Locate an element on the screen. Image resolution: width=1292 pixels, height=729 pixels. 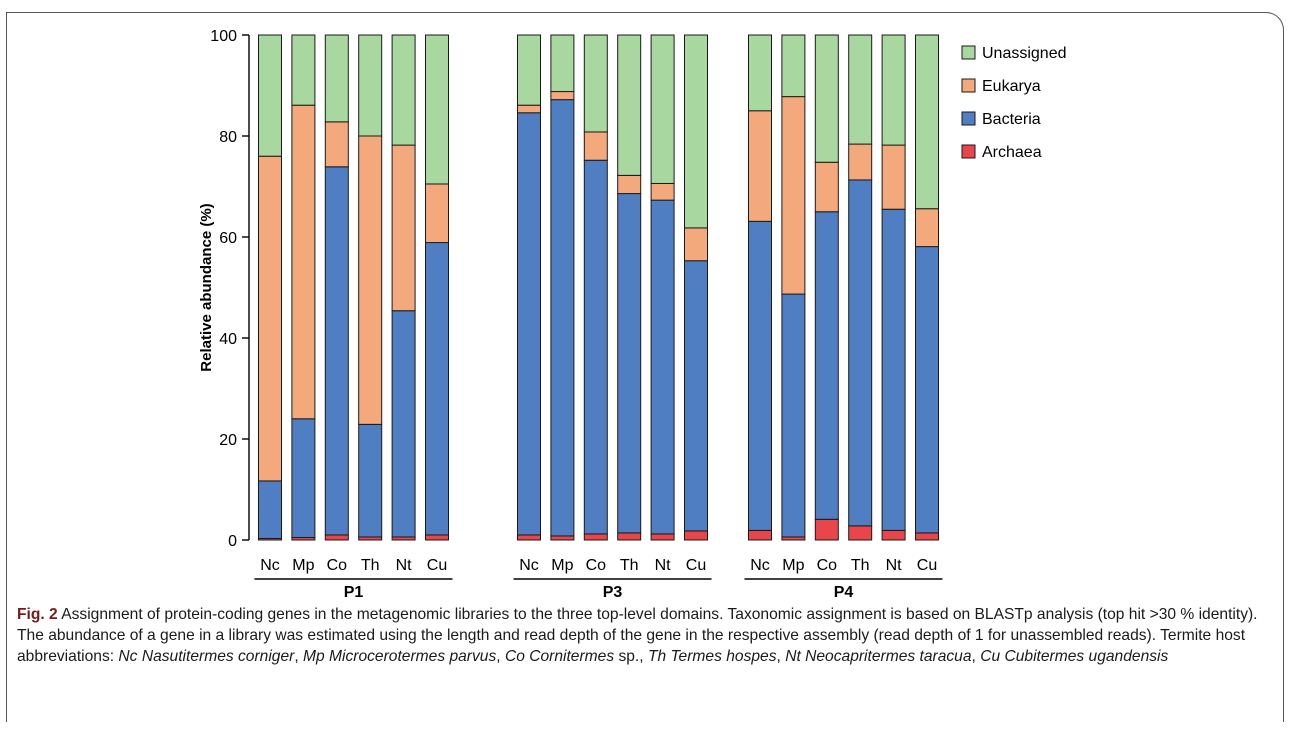
figure-frame-left is located at coordinates (6, 367).